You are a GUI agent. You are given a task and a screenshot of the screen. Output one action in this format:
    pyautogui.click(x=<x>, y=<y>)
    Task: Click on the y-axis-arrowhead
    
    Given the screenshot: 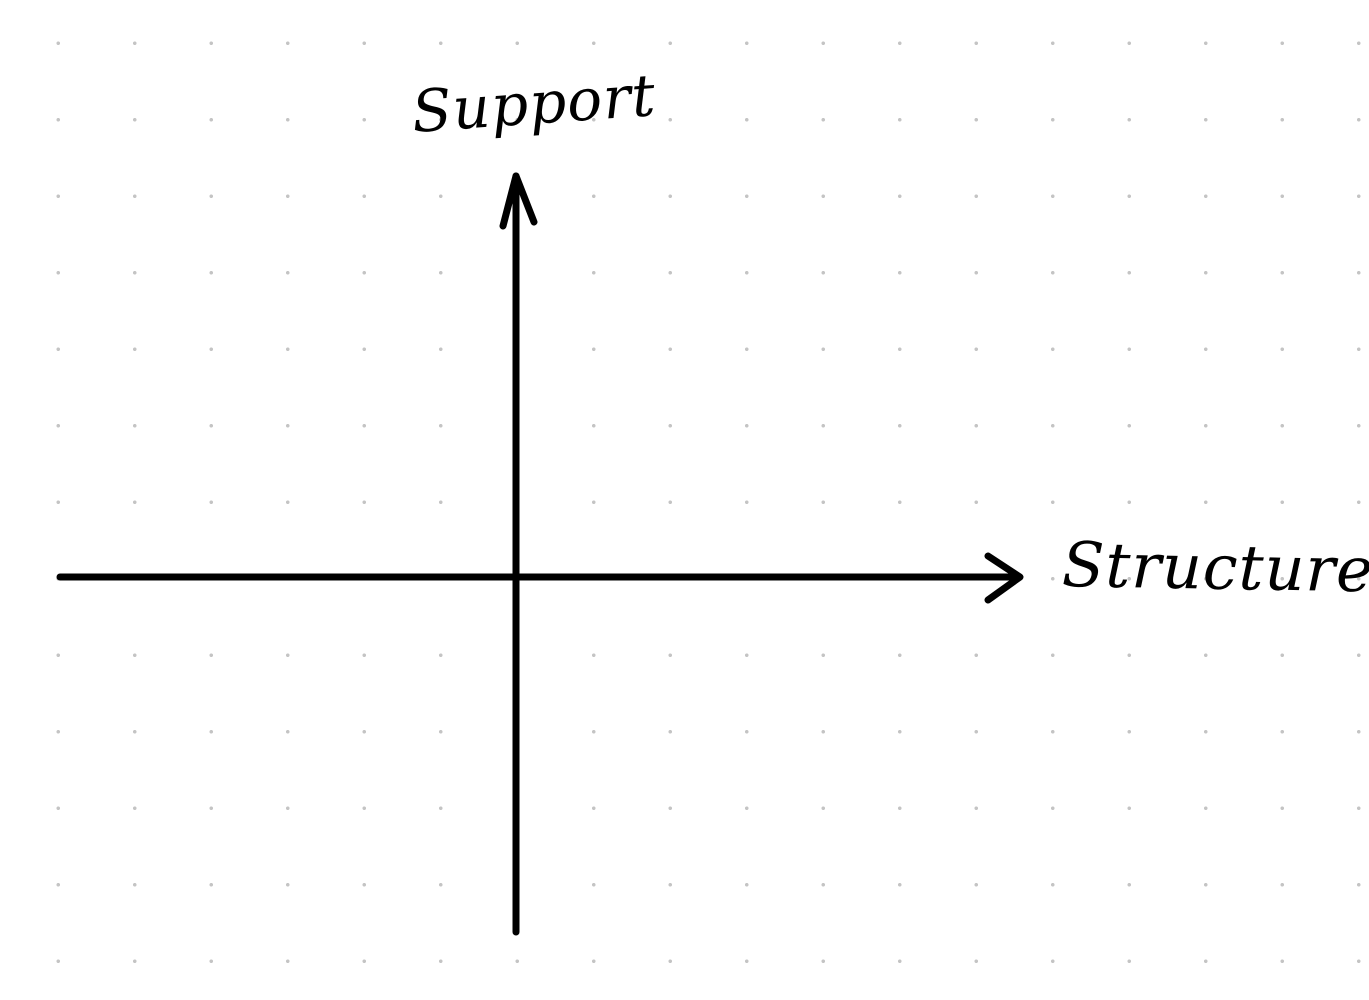 What is the action you would take?
    pyautogui.click(x=518, y=201)
    